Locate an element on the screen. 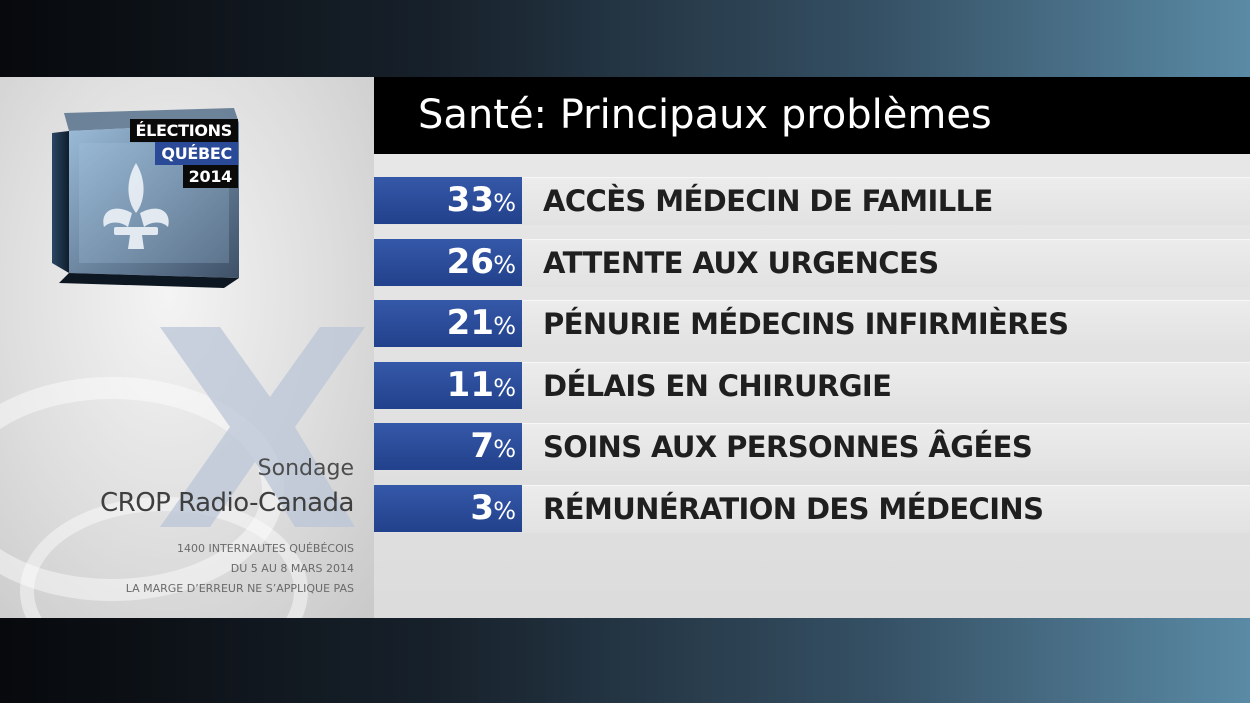 The image size is (1250, 703). chart-header: Santé: Principaux problèmes is located at coordinates (812, 115).